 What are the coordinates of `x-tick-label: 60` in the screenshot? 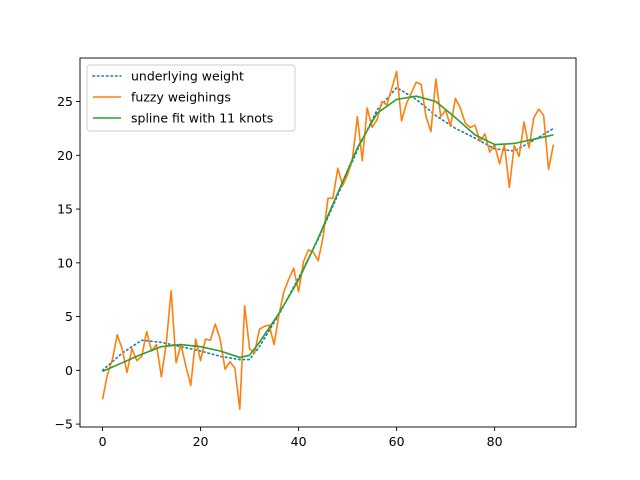 It's located at (397, 441).